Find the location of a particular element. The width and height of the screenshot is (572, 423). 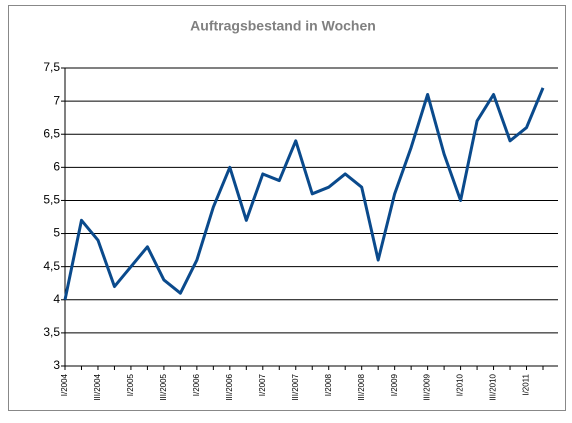

y-tick-label: 5,5 is located at coordinates (51, 200).